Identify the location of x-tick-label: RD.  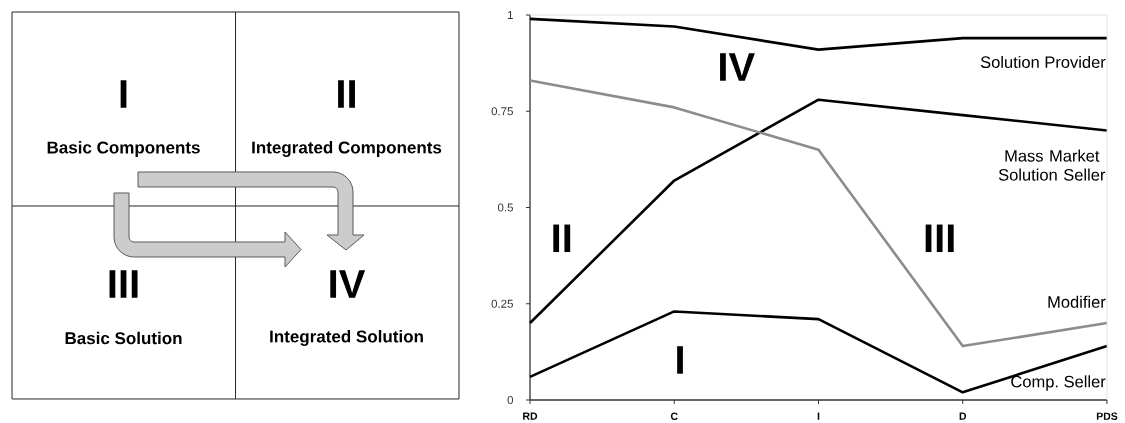
(530, 416).